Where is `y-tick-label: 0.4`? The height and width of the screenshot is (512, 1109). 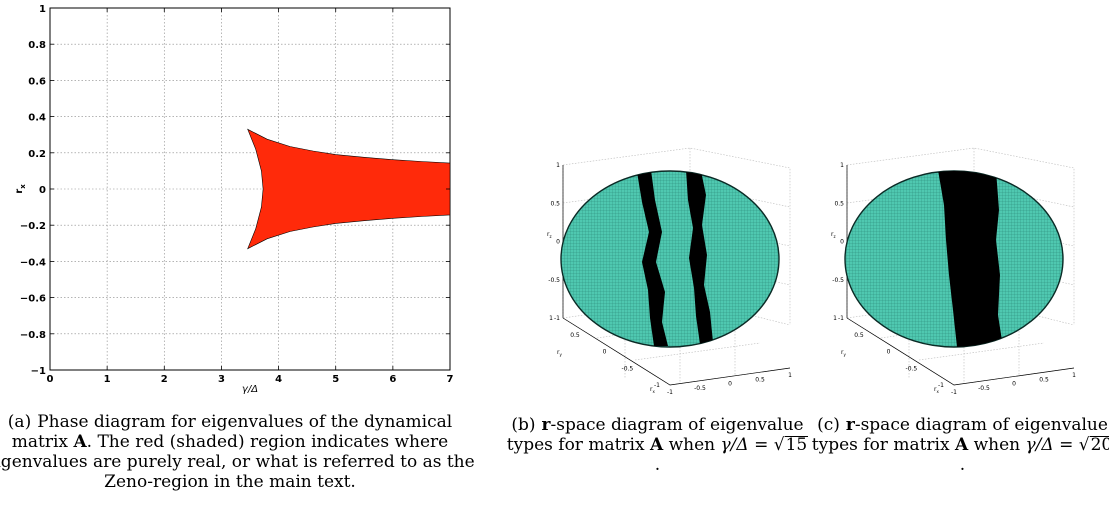
y-tick-label: 0.4 is located at coordinates (37, 118).